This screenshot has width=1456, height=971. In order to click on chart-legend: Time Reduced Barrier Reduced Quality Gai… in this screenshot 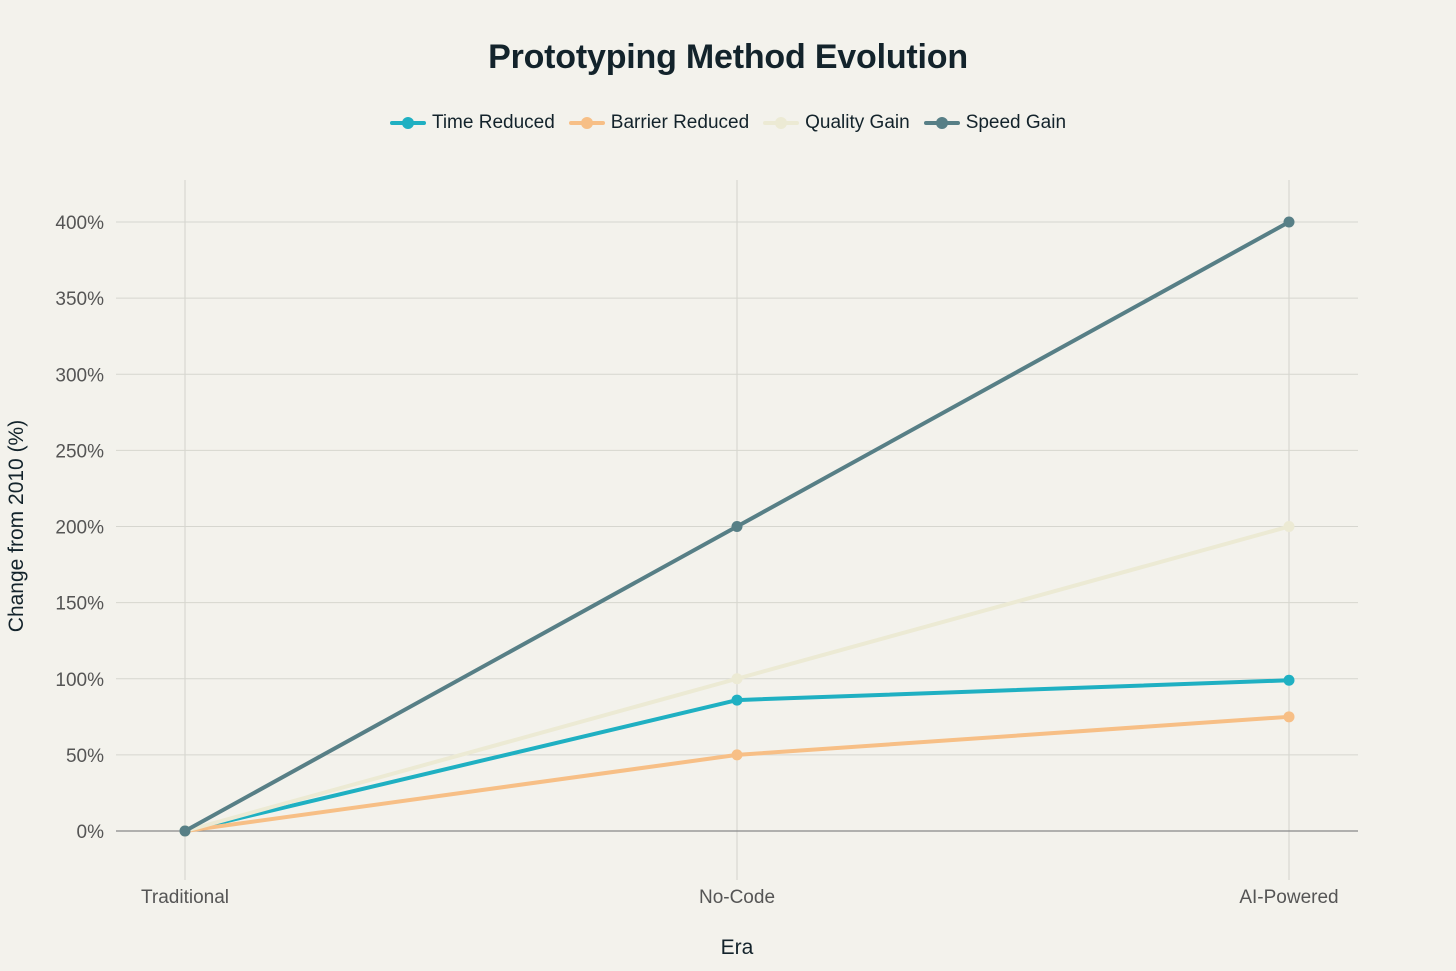, I will do `click(728, 123)`.